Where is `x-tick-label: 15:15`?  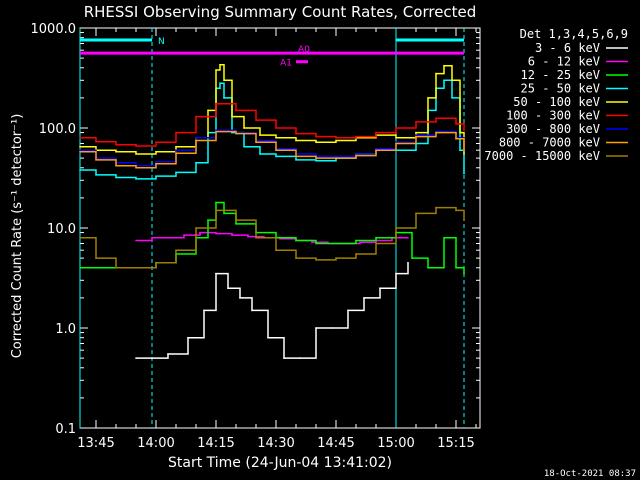 x-tick-label: 15:15 is located at coordinates (455, 443).